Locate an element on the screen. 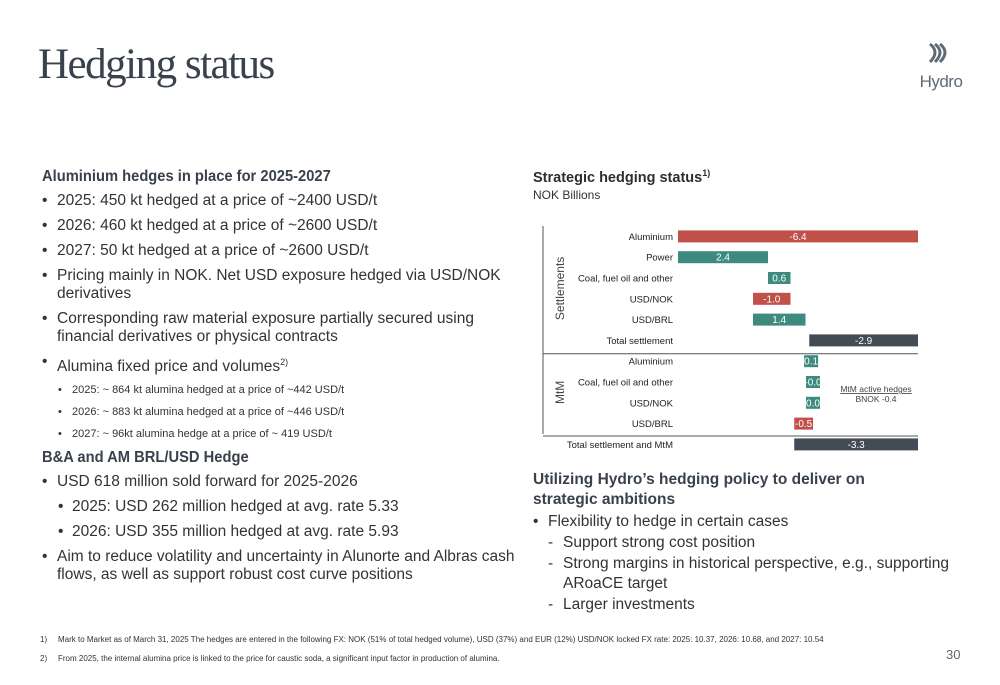 This screenshot has height=685, width=1000. bar-value-label: -6.4 is located at coordinates (798, 237).